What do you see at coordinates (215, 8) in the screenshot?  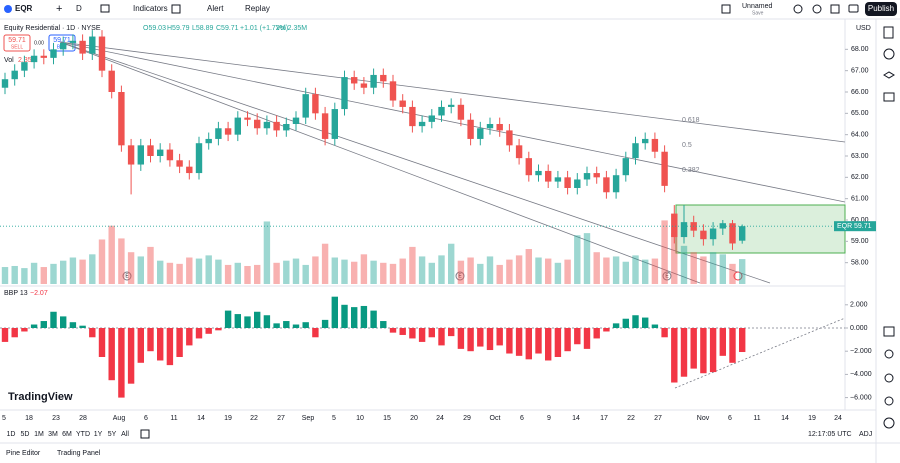 I see `alert: Alert` at bounding box center [215, 8].